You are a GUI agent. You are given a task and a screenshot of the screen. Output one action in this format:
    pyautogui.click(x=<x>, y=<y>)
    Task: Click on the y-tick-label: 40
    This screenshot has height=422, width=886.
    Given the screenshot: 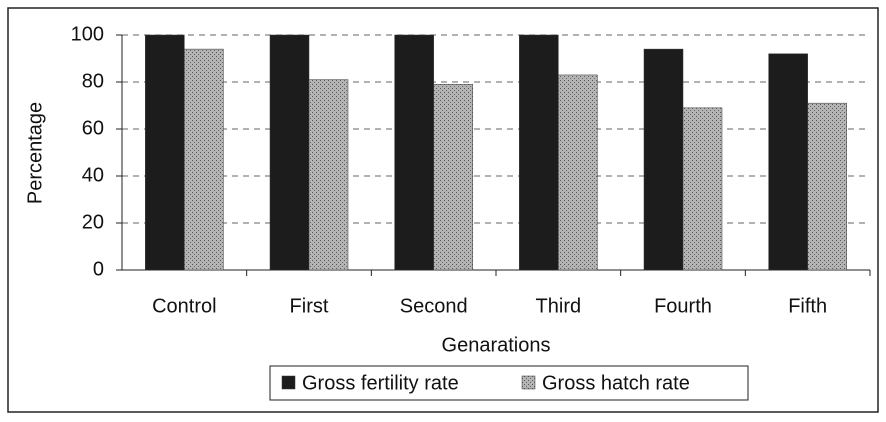 What is the action you would take?
    pyautogui.click(x=93, y=175)
    